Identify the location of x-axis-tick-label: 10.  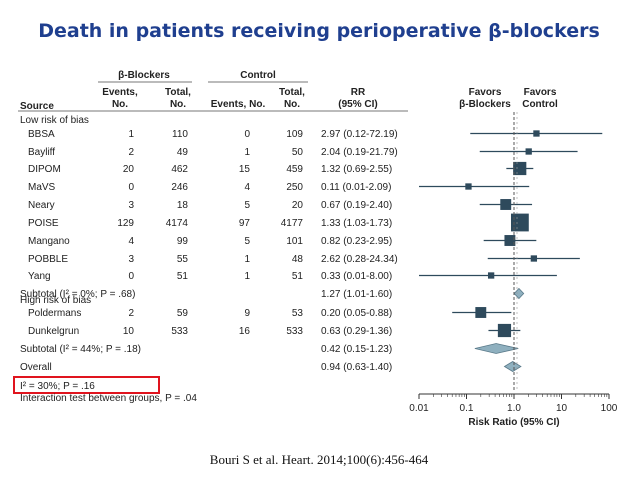
(562, 408).